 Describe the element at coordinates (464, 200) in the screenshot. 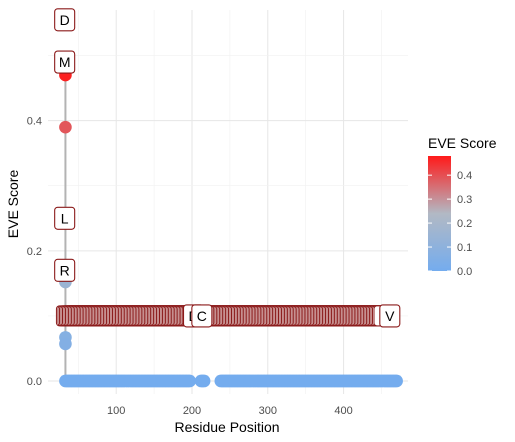

I see `legend-tick-label: 0.3` at that location.